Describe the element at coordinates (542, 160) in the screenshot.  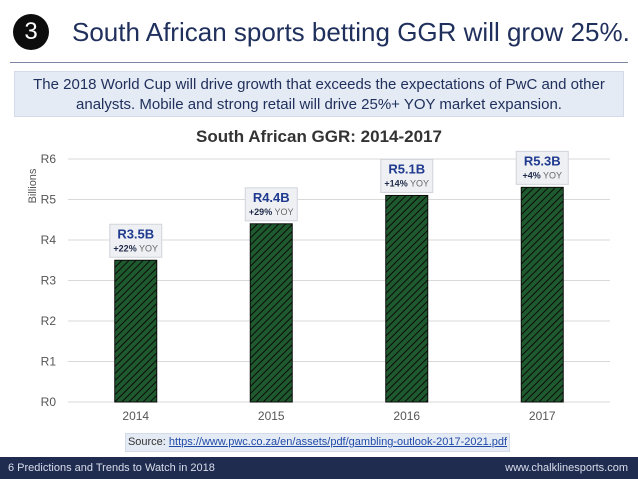
I see `data-label-value: R5.3B` at that location.